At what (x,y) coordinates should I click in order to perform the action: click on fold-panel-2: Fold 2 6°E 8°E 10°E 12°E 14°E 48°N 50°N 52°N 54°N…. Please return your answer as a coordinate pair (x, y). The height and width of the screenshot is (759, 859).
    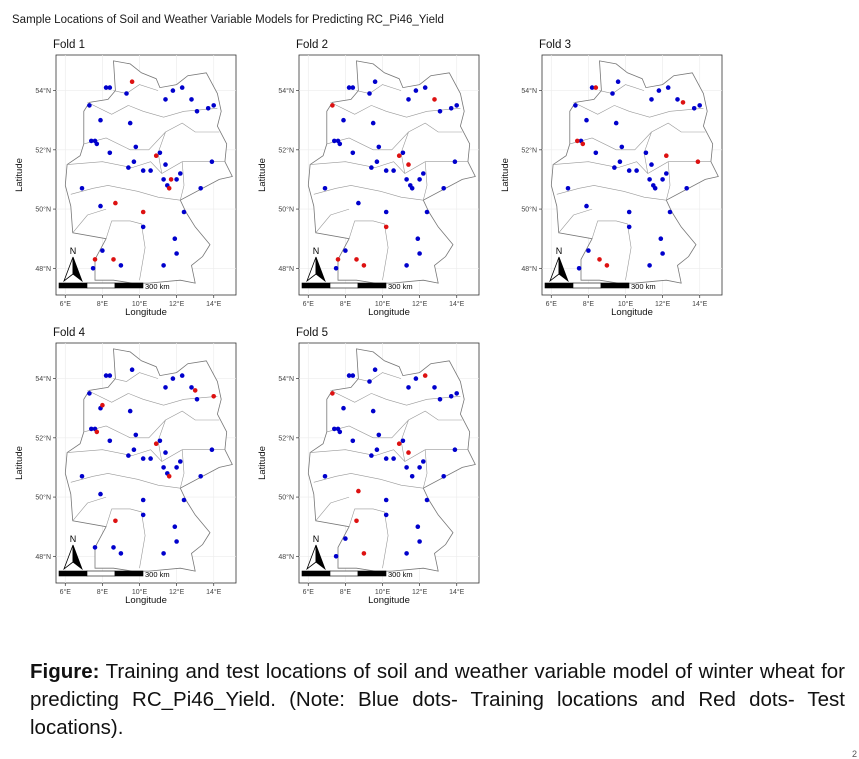
    Looking at the image, I should click on (368, 178).